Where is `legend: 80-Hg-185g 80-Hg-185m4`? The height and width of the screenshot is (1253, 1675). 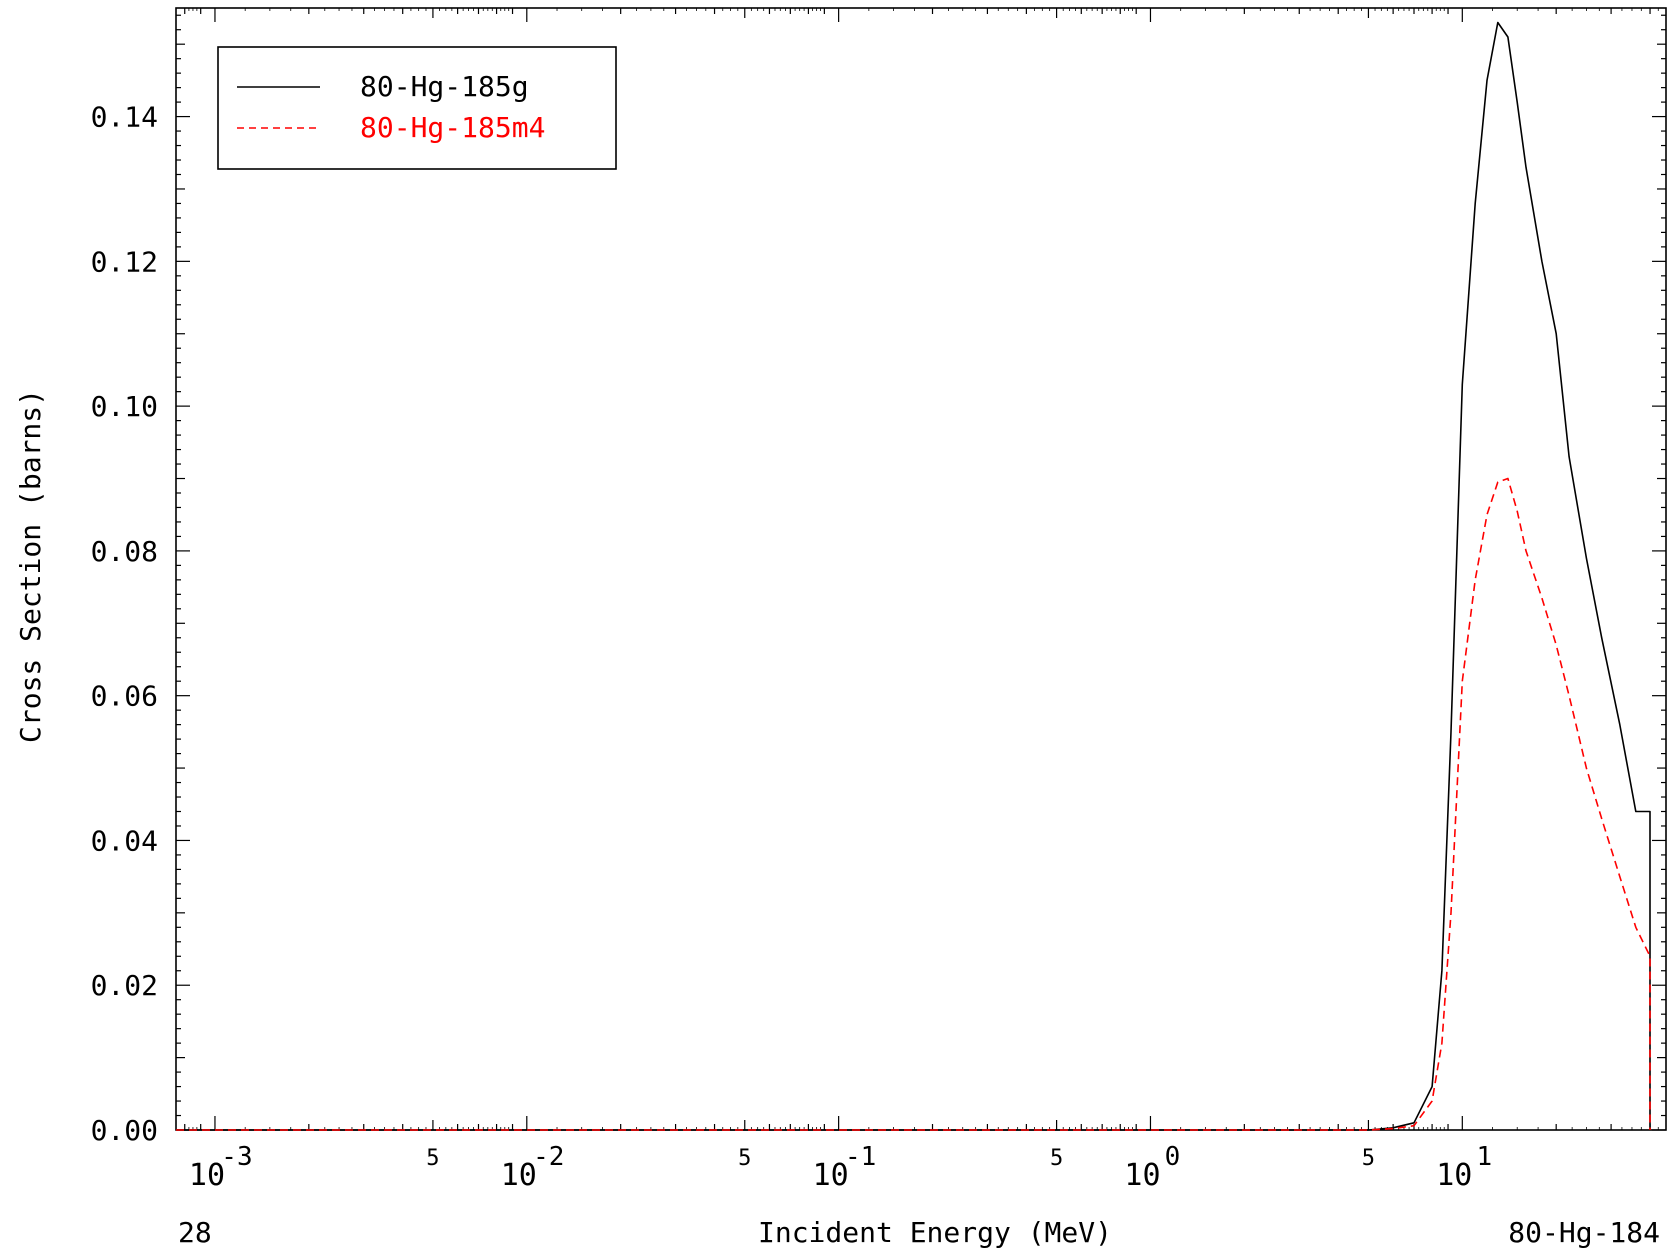 legend: 80-Hg-185g 80-Hg-185m4 is located at coordinates (417, 108).